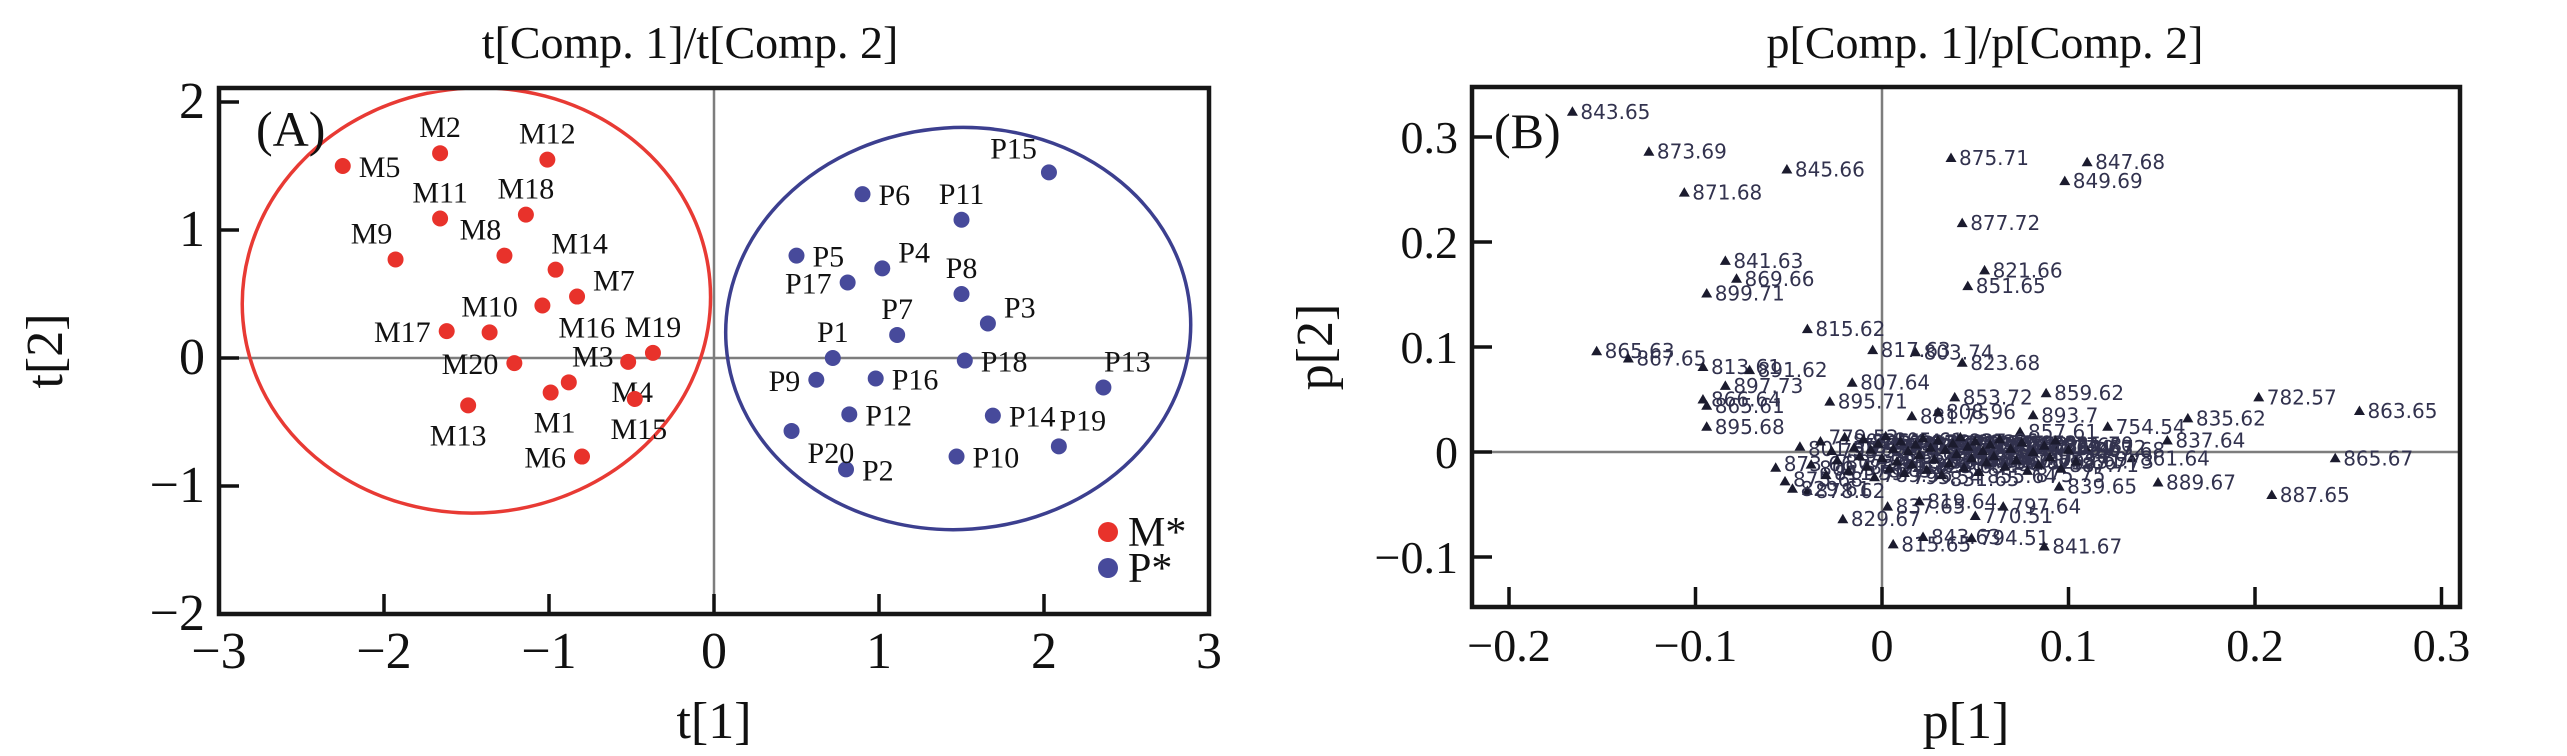 The width and height of the screenshot is (2567, 756). What do you see at coordinates (1013, 148) in the screenshot?
I see `data-point-label: P15` at bounding box center [1013, 148].